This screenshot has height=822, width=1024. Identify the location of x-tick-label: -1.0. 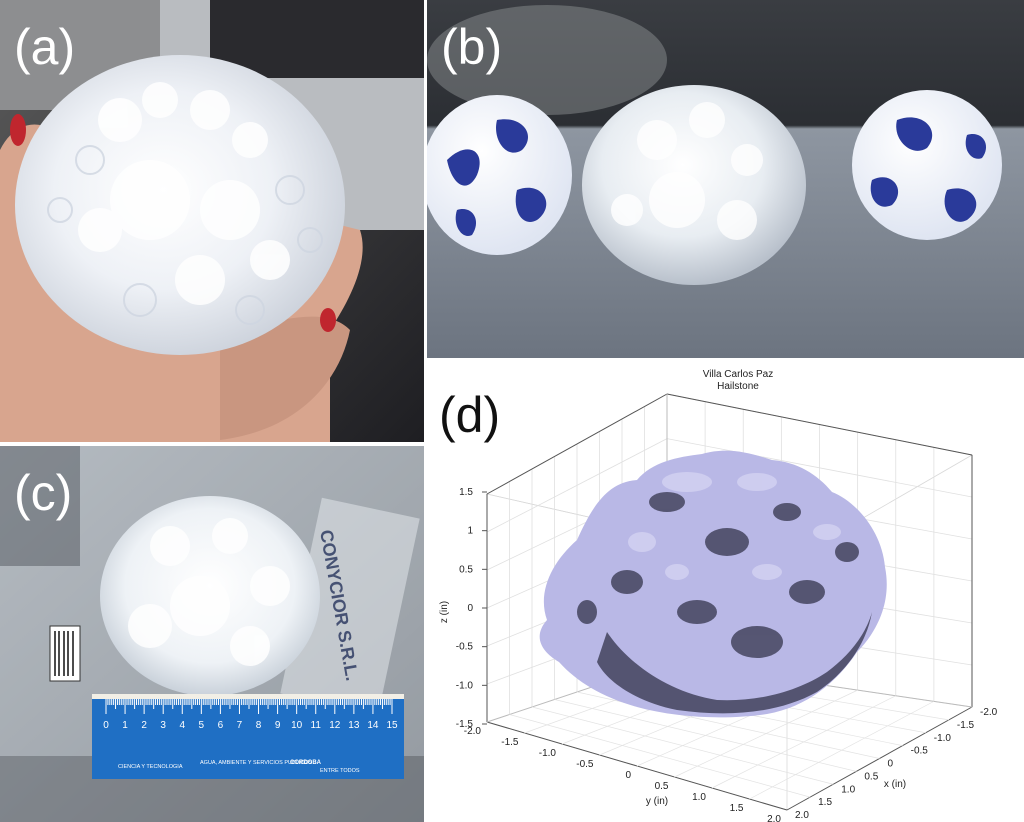
(943, 738).